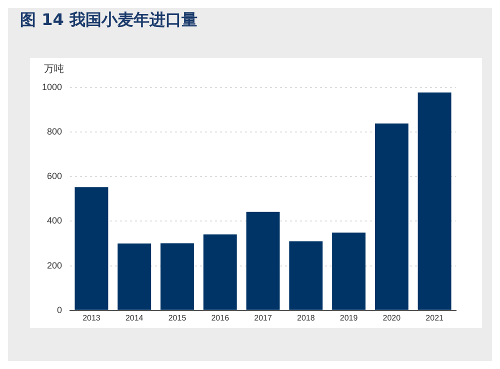  What do you see at coordinates (392, 317) in the screenshot?
I see `x-tick-label: 2020` at bounding box center [392, 317].